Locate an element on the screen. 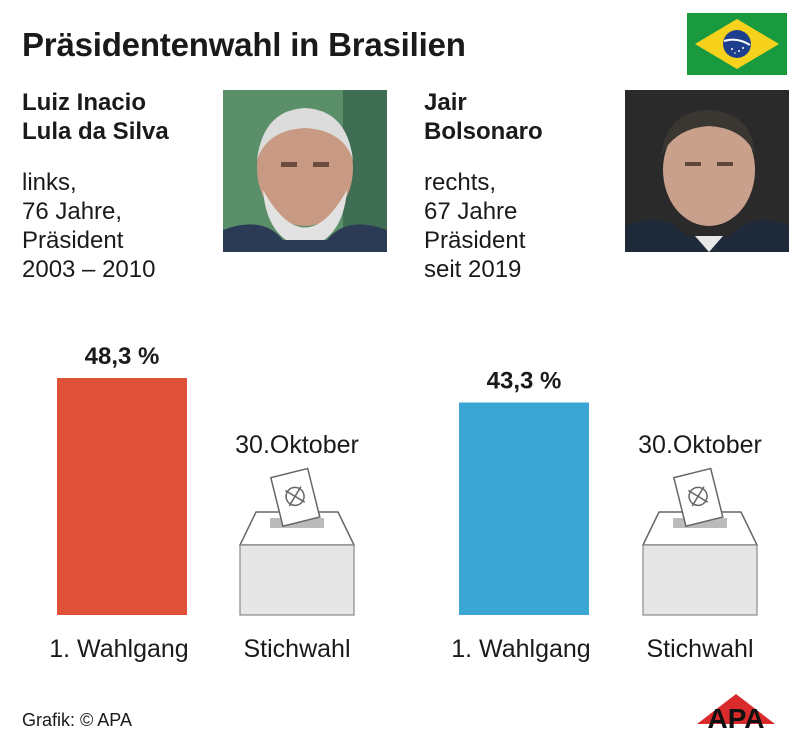  candidate-2-name-line2: Bolsonaro is located at coordinates (483, 131).